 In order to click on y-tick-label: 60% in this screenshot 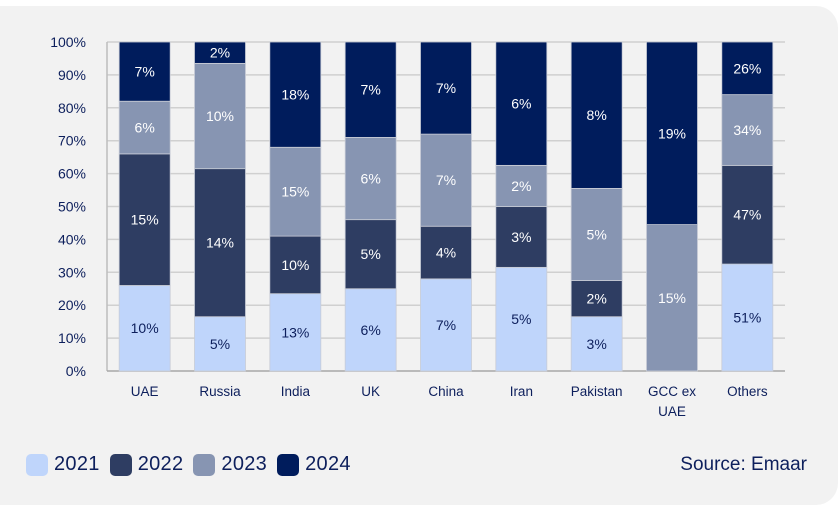, I will do `click(72, 174)`.